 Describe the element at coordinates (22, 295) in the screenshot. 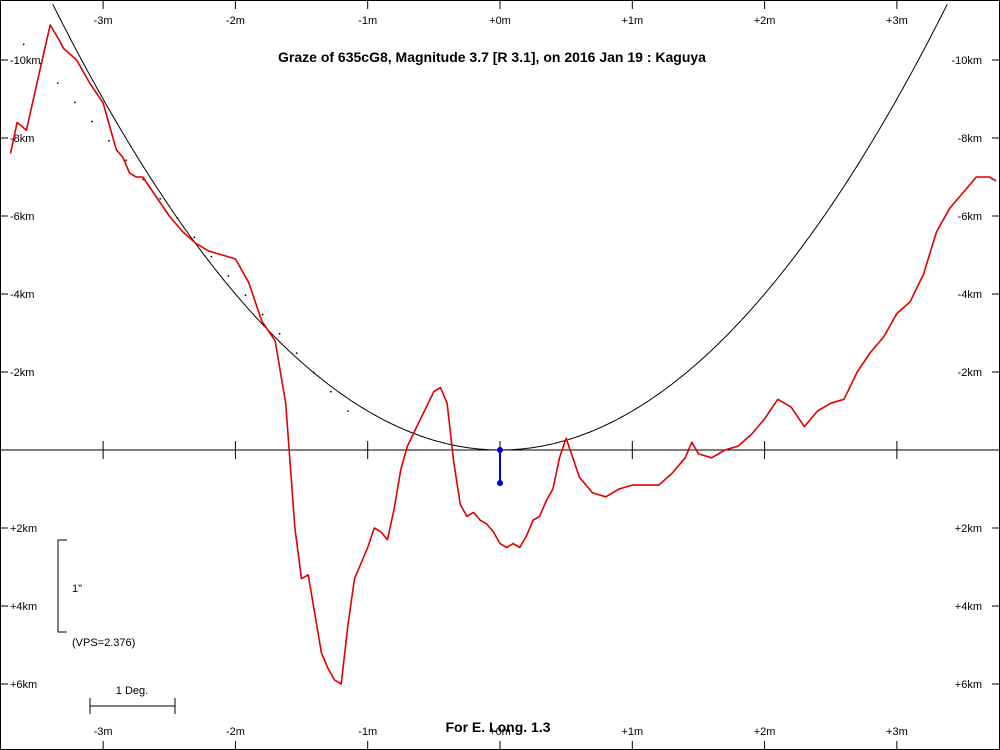

I see `y-tick-label-left: -4km` at that location.